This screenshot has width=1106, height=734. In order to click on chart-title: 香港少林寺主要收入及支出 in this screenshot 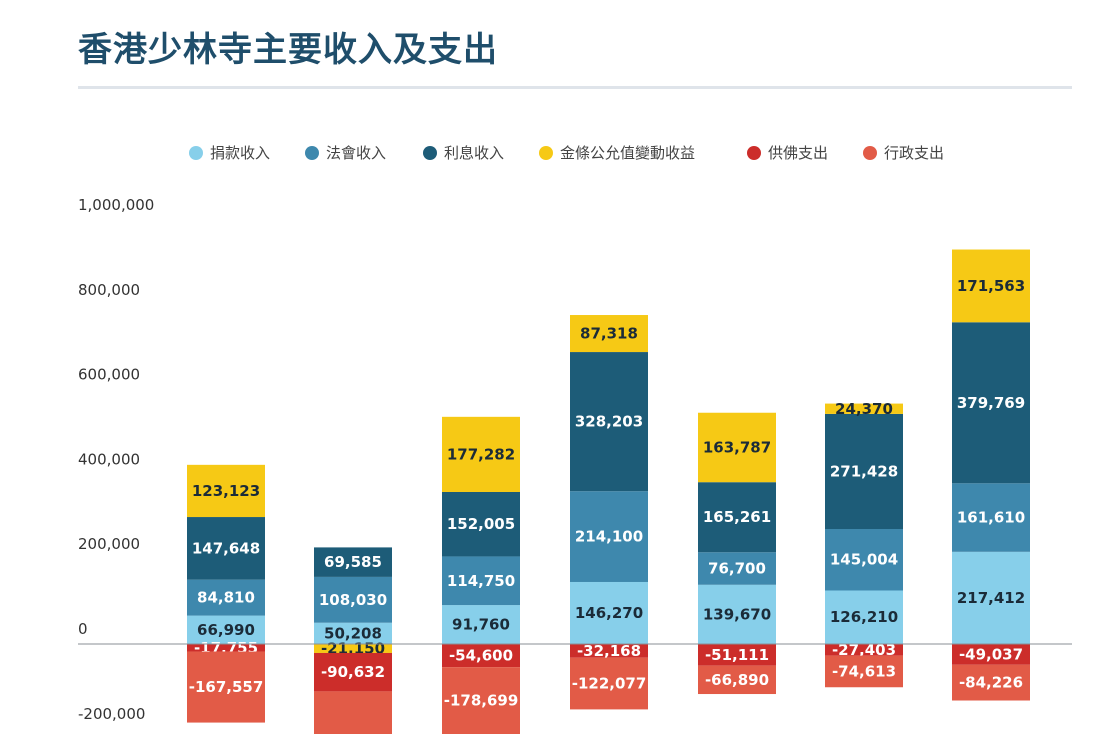, I will do `click(288, 50)`.